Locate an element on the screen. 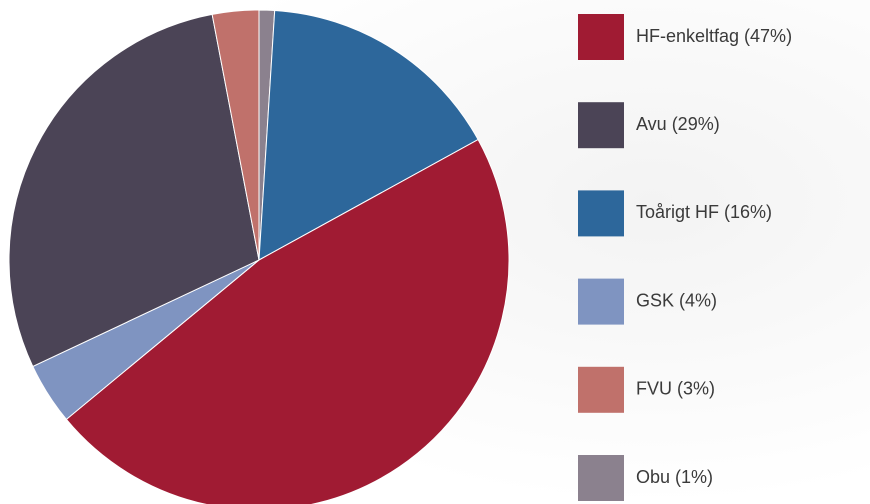 This screenshot has height=504, width=870. legend-label: GSK (4%) is located at coordinates (676, 300).